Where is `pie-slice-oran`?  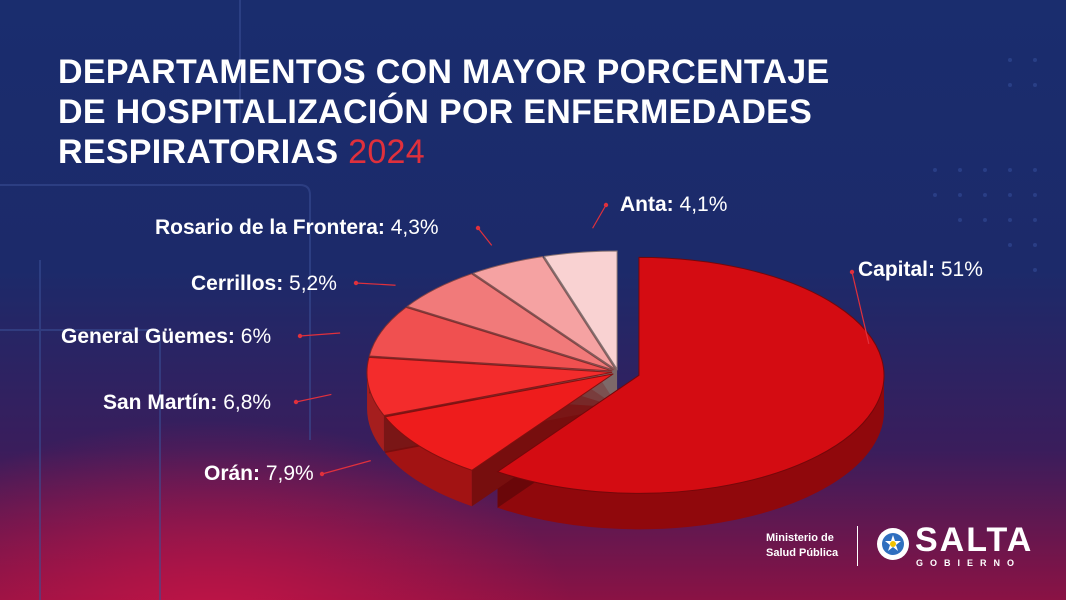
pie-slice-oran is located at coordinates (499, 422).